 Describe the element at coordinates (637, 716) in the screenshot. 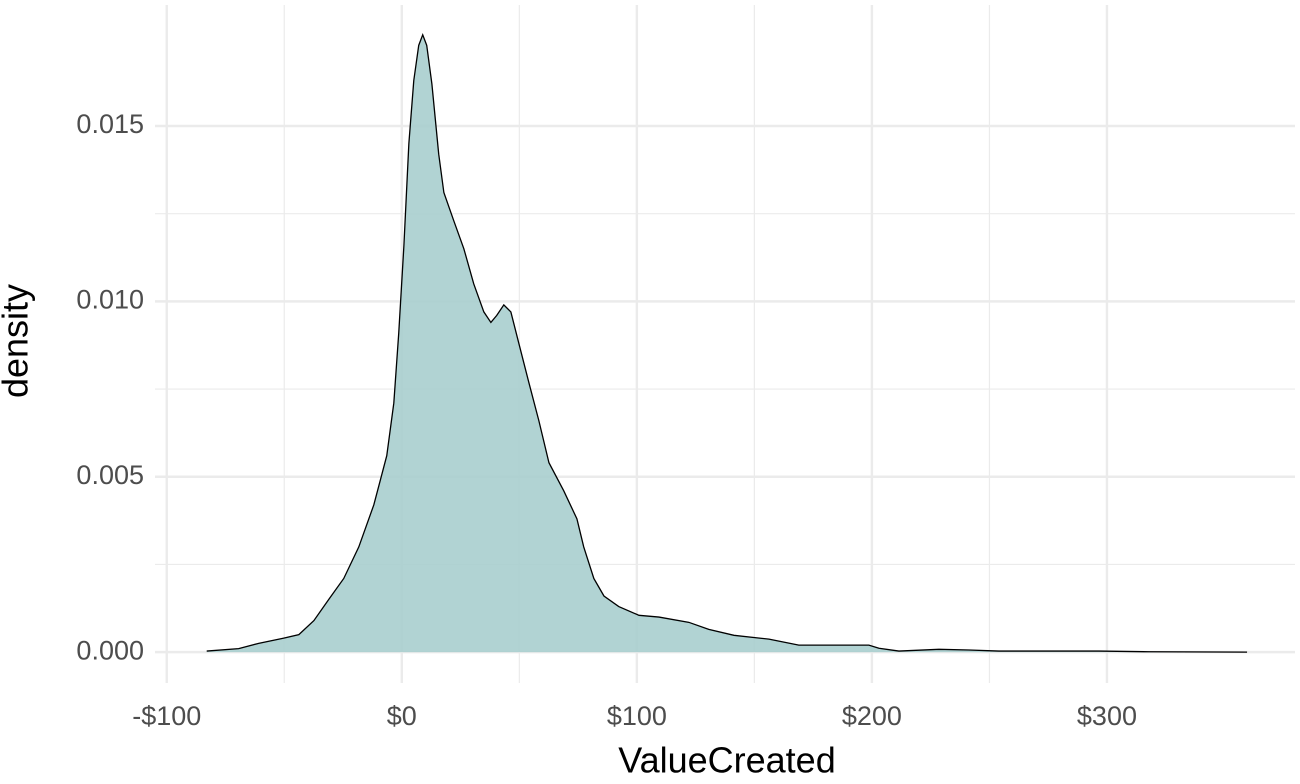

I see `x-tick-label: $100` at that location.